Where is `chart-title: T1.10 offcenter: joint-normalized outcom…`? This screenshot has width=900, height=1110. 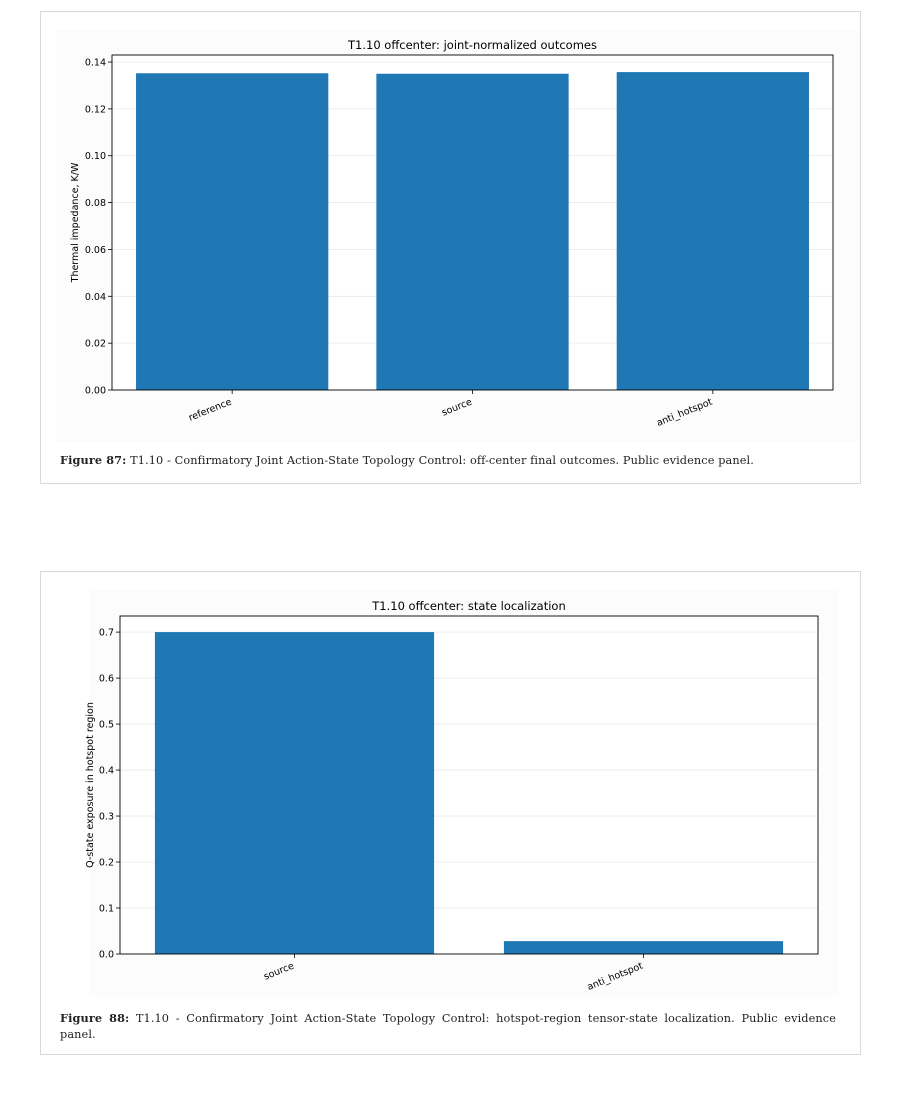 chart-title: T1.10 offcenter: joint-normalized outcom… is located at coordinates (472, 45).